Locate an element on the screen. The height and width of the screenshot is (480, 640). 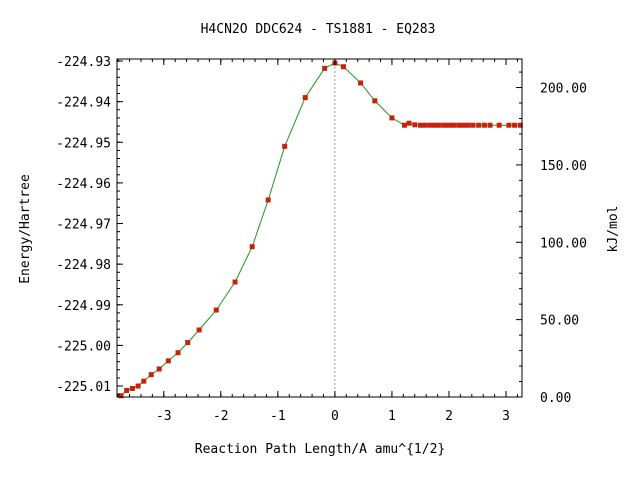
x-tick-label: 0 is located at coordinates (335, 416).